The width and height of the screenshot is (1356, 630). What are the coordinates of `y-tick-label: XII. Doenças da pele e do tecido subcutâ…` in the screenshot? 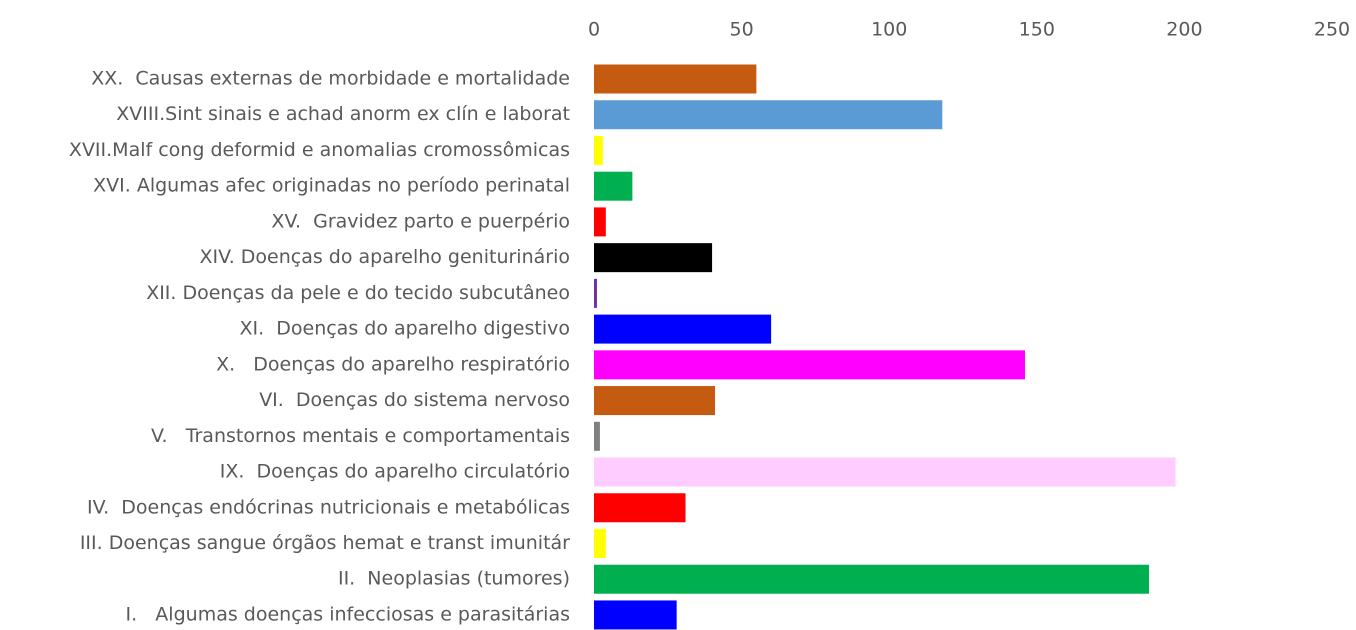 It's located at (358, 293).